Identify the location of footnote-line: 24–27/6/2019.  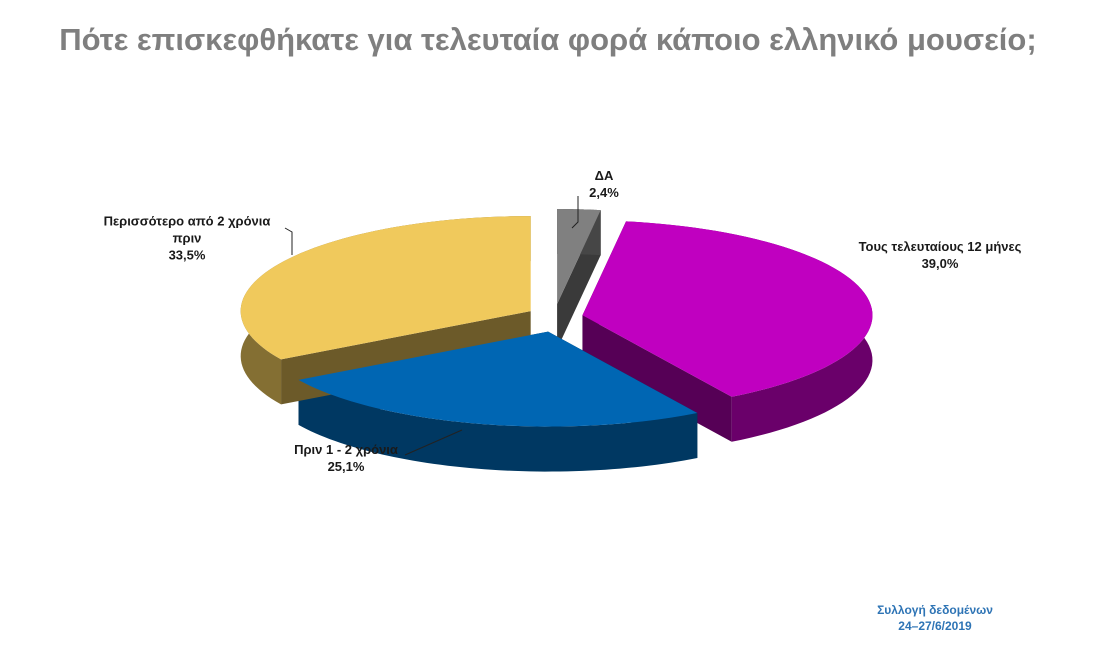
(935, 626).